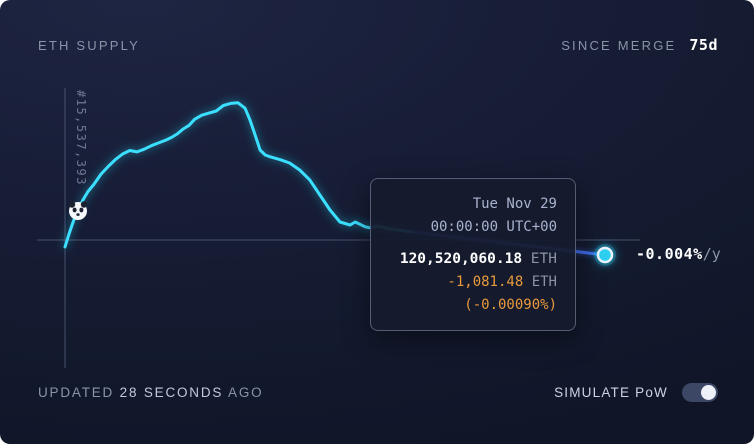 The height and width of the screenshot is (444, 754). What do you see at coordinates (461, 259) in the screenshot?
I see `tooltip-supply-value: 120,520,060.18` at bounding box center [461, 259].